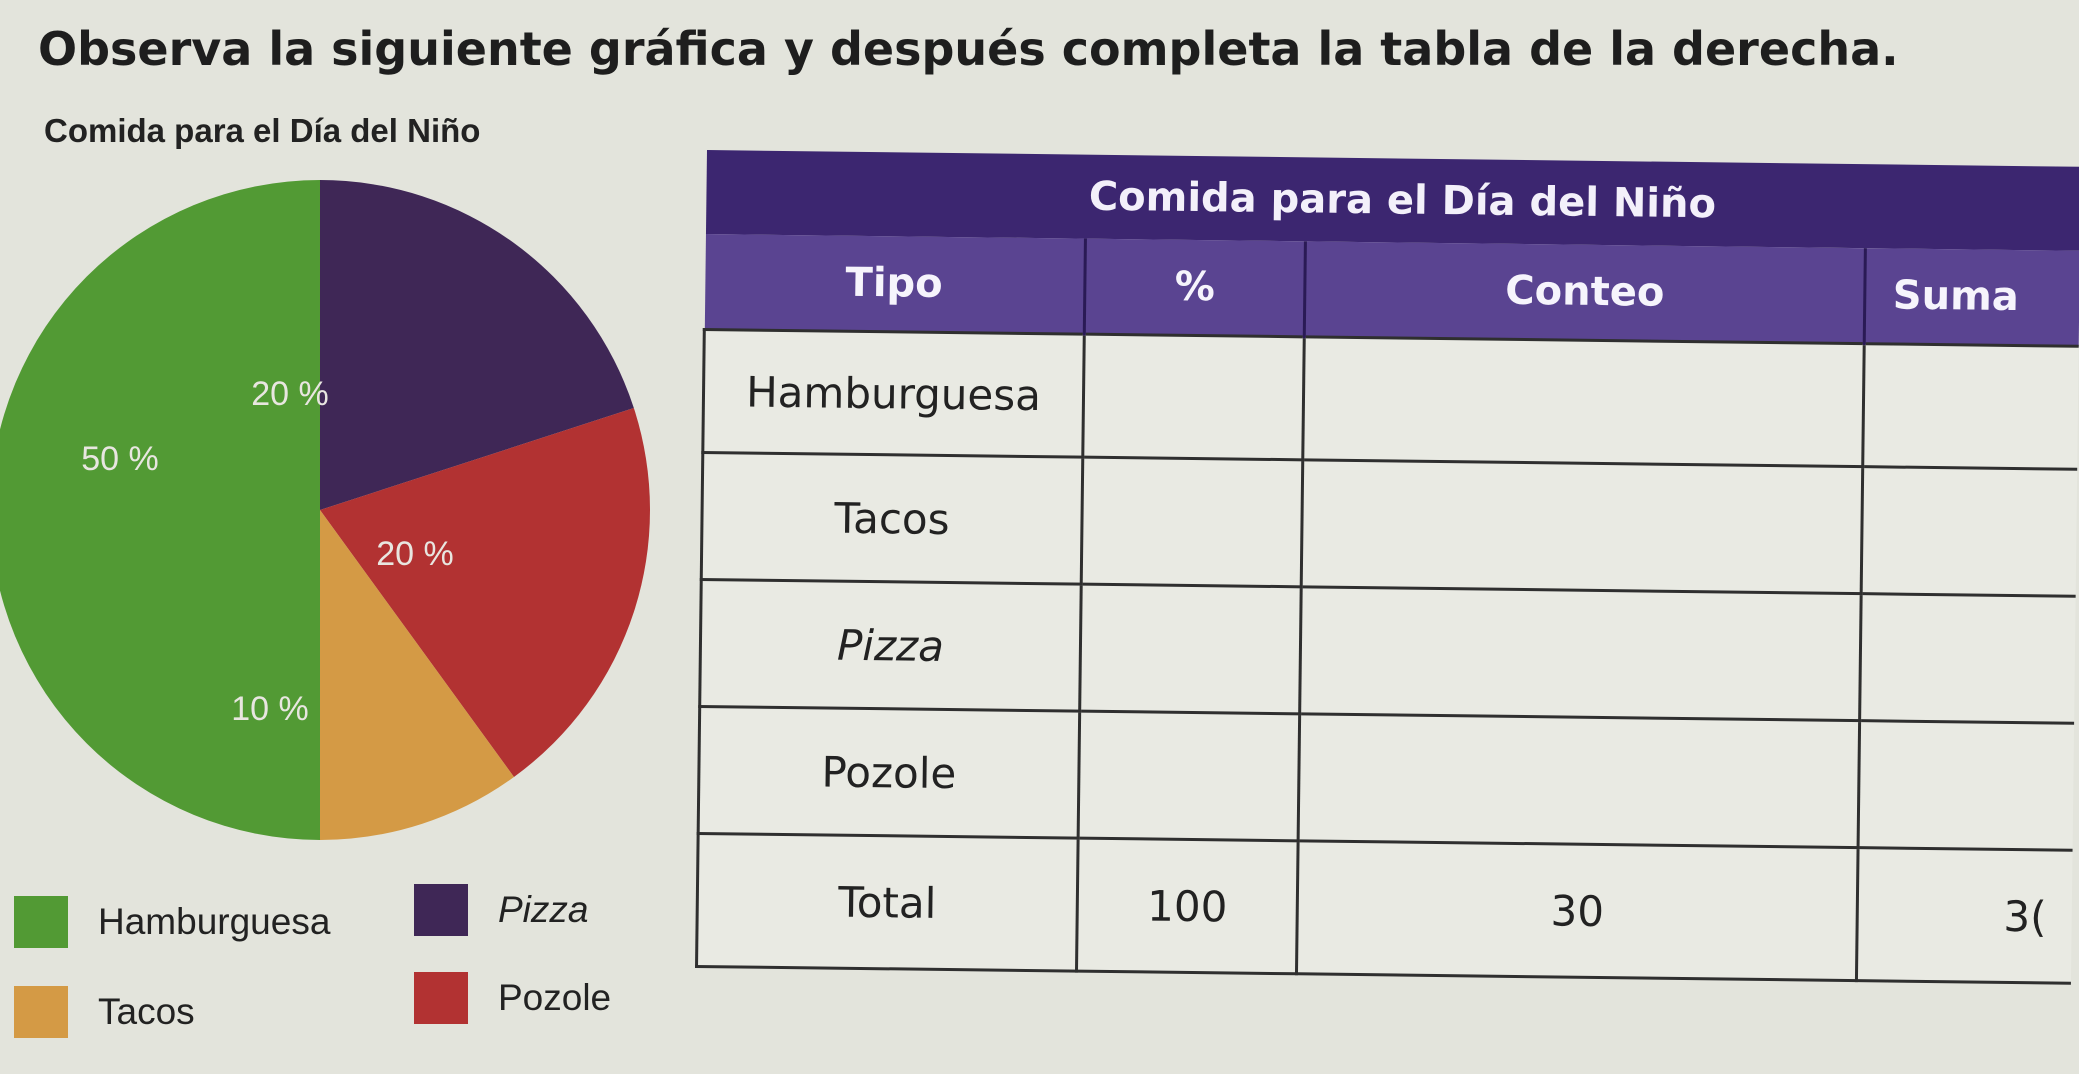 Image resolution: width=2079 pixels, height=1074 pixels. I want to click on legend-item-pozole: Pozole, so click(512, 998).